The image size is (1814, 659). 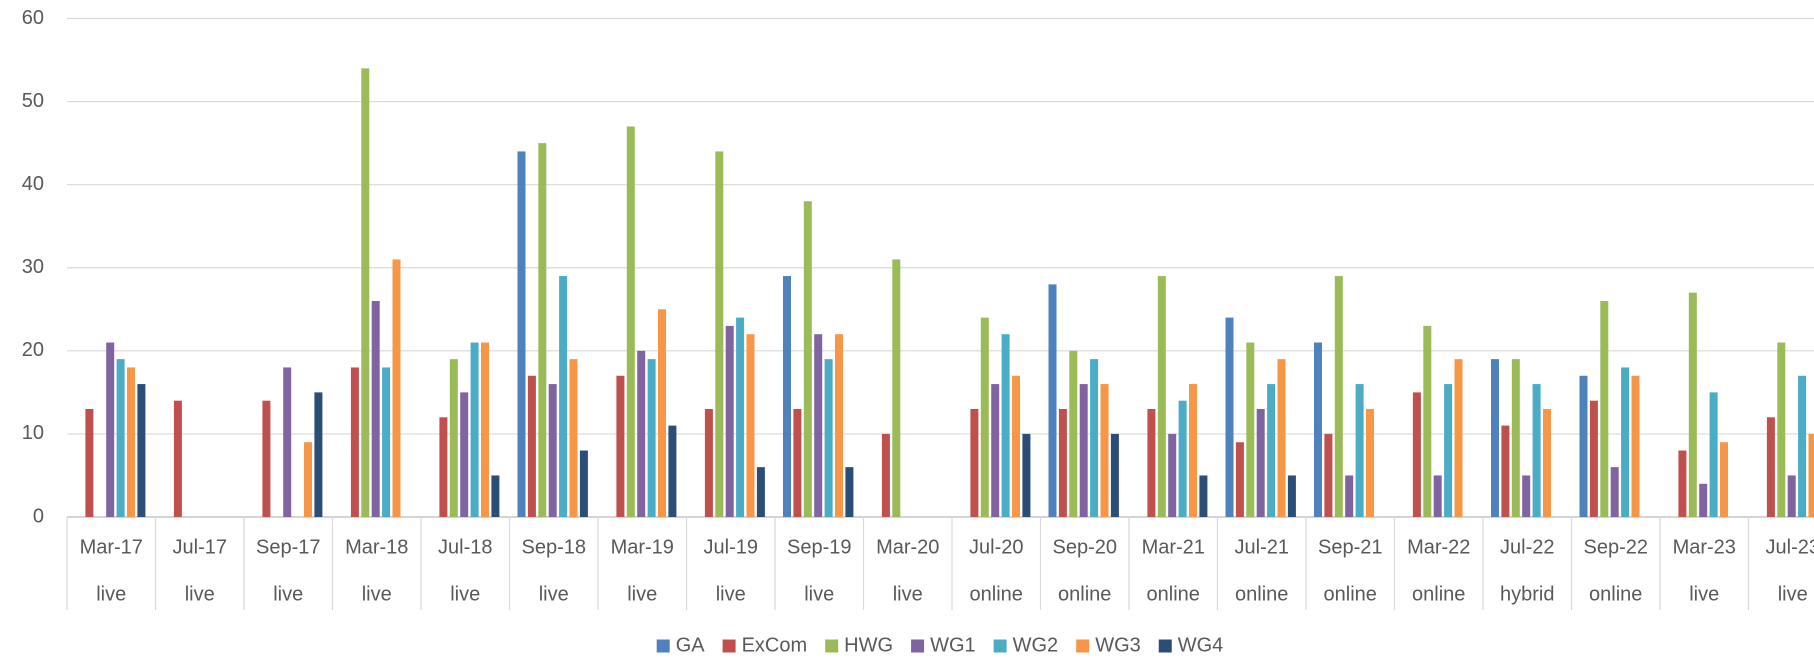 What do you see at coordinates (868, 645) in the screenshot?
I see `legend-label: HWG` at bounding box center [868, 645].